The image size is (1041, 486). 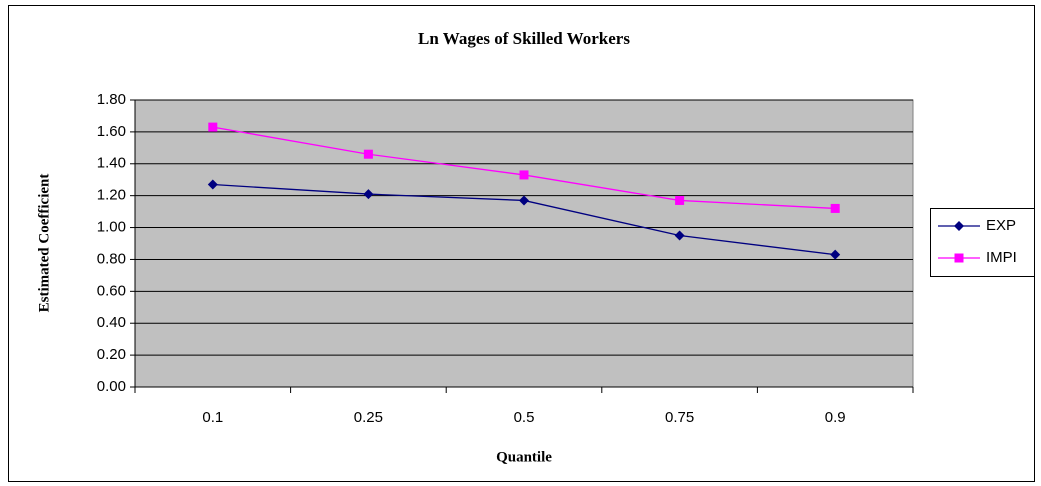 I want to click on y-tick-label: 1.20, so click(x=111, y=195).